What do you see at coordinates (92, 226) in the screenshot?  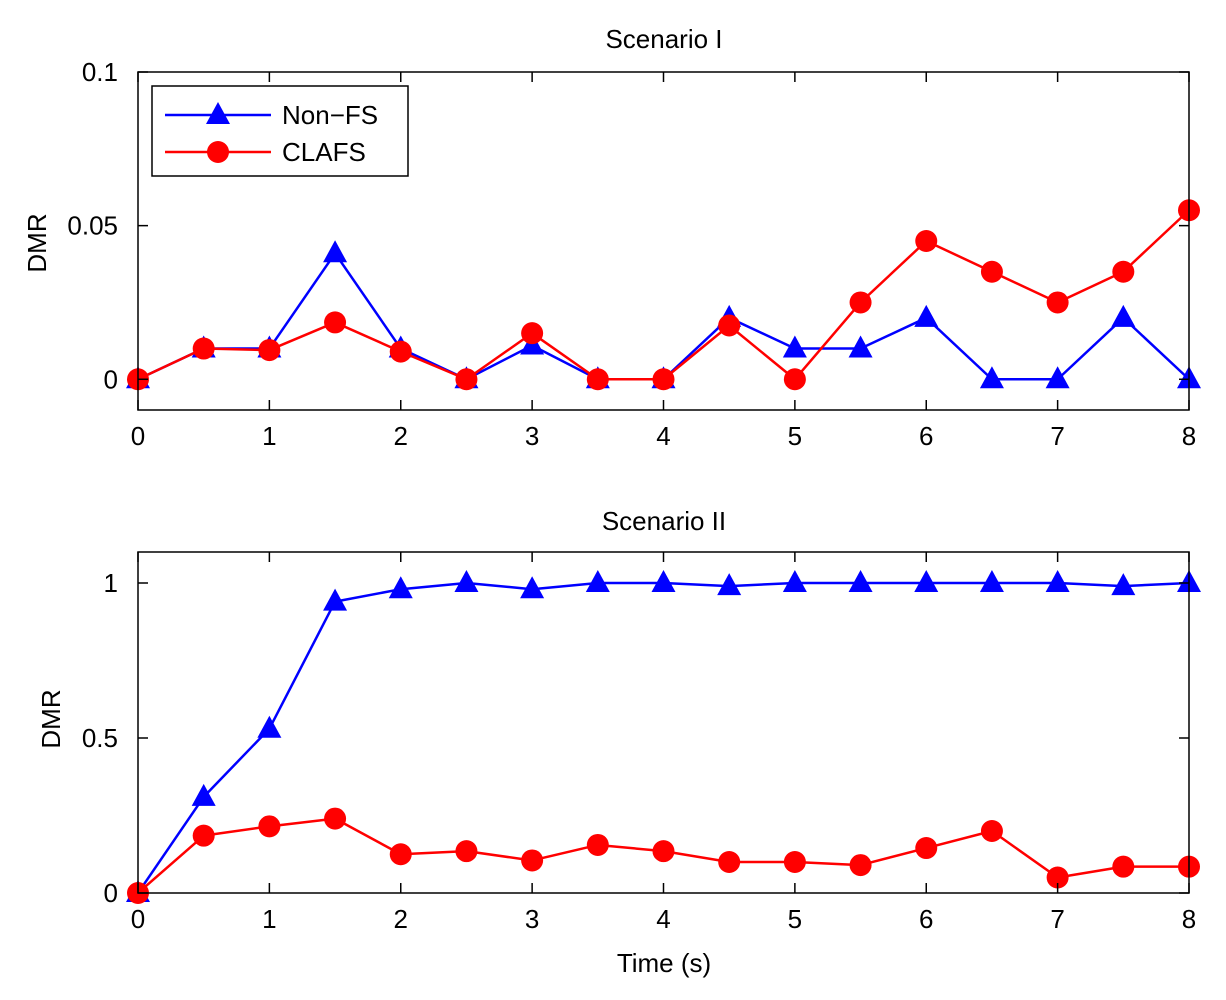 I see `y-tick-label: 0.05` at bounding box center [92, 226].